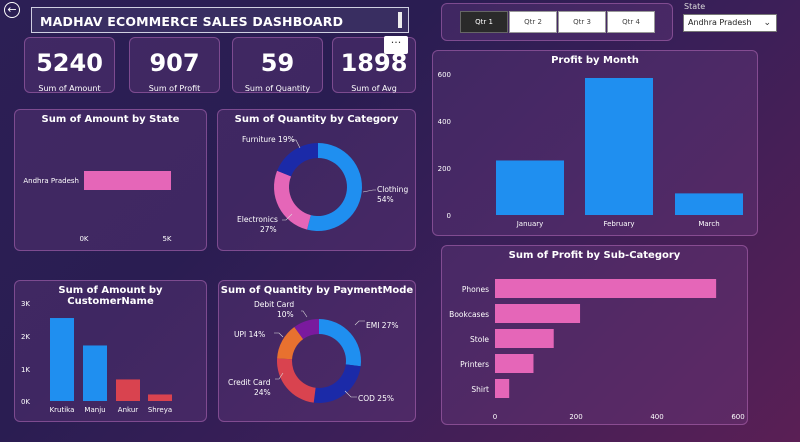 The image size is (800, 442). Describe the element at coordinates (160, 410) in the screenshot. I see `x-category-label: Shreya` at that location.